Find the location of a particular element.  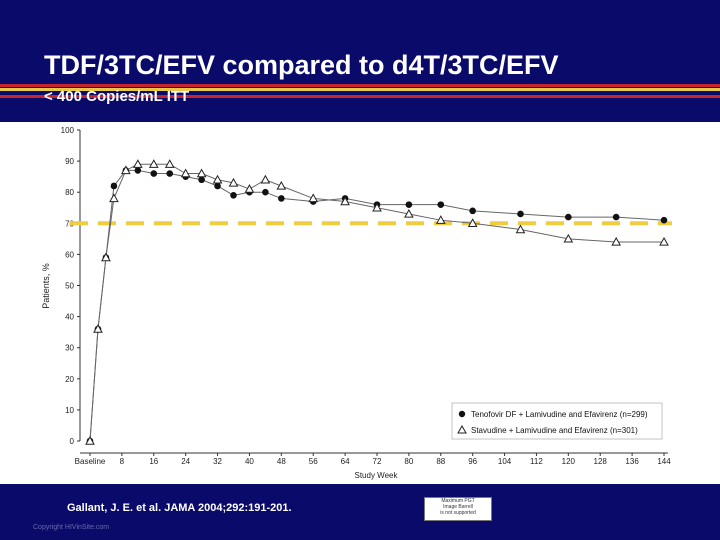

x-tick-label: Baseline is located at coordinates (90, 461).